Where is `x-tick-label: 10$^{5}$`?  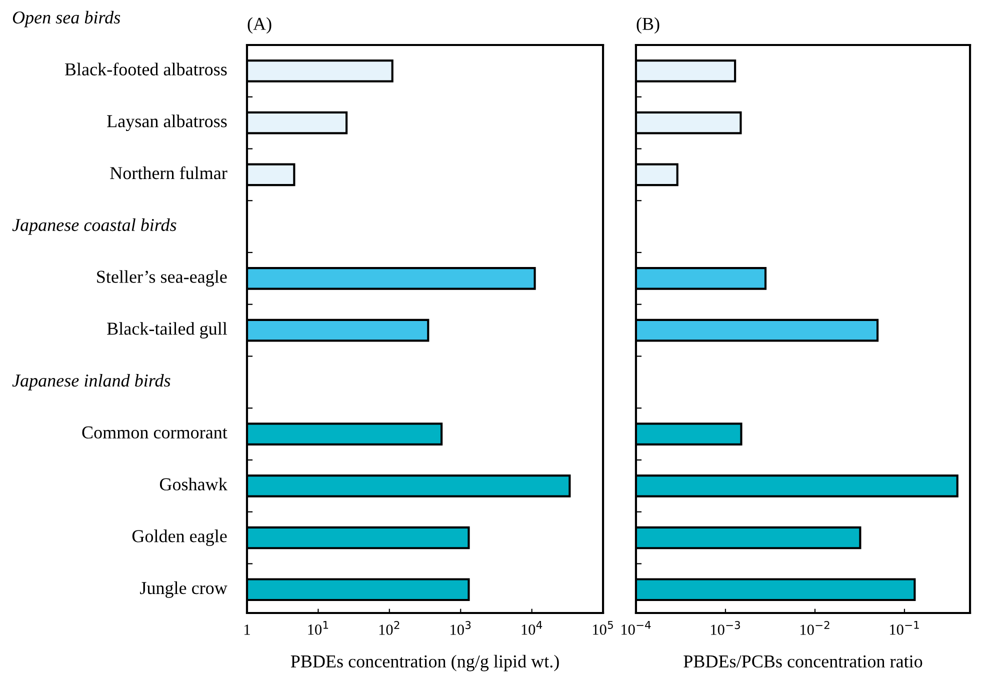
x-tick-label: 10$^{5}$ is located at coordinates (603, 627).